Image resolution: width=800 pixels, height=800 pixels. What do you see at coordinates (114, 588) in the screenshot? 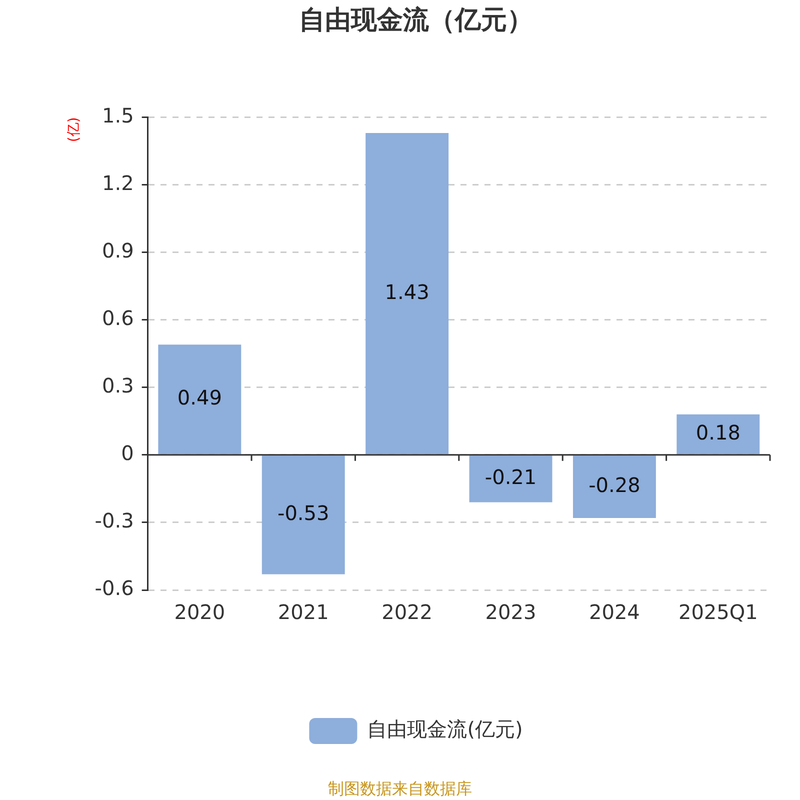
I see `y-tick-label: -0.6` at bounding box center [114, 588].